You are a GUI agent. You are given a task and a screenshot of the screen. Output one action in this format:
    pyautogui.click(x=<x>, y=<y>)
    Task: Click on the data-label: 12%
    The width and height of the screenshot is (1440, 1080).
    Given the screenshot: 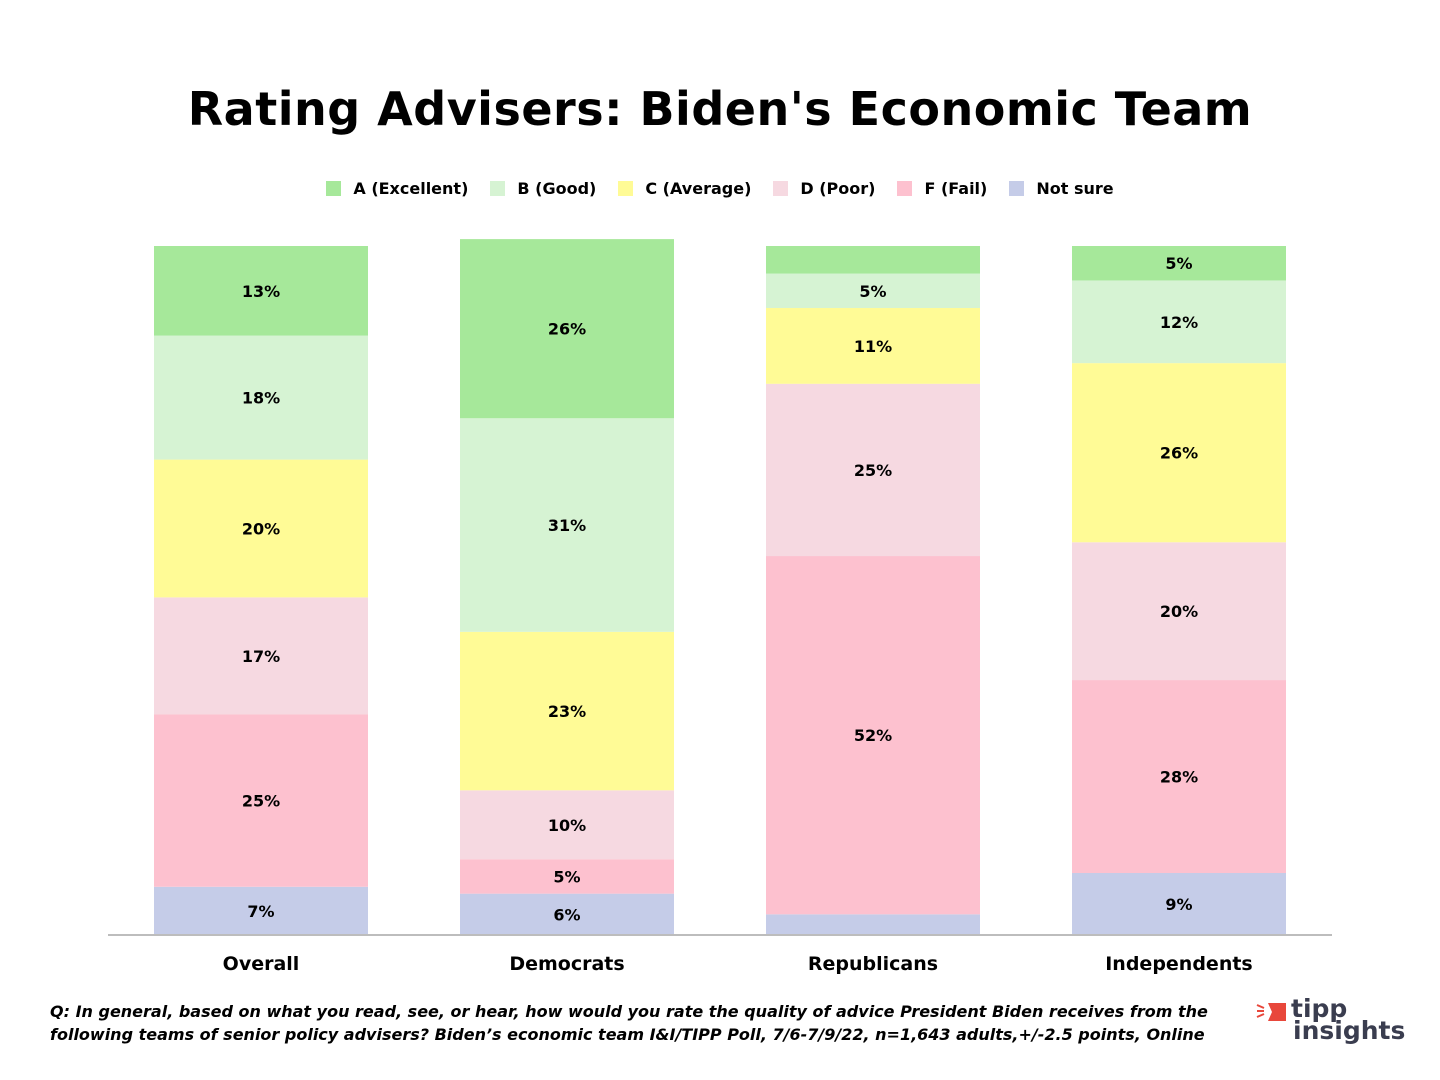 What is the action you would take?
    pyautogui.click(x=1179, y=322)
    